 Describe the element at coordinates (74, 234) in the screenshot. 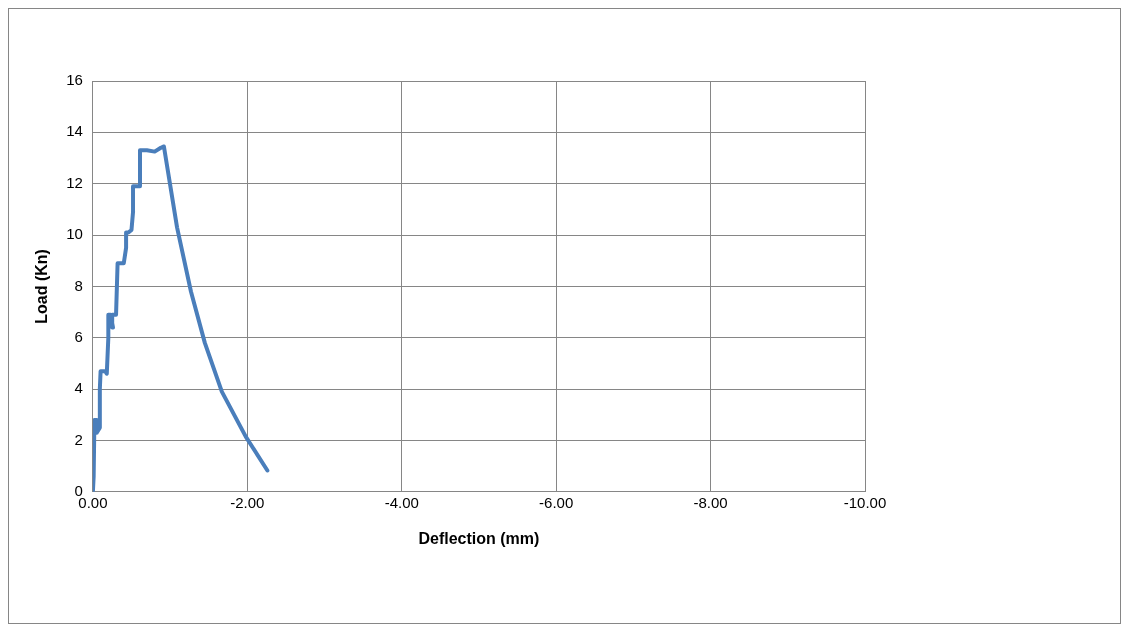

I see `y-tick-label: 10` at that location.